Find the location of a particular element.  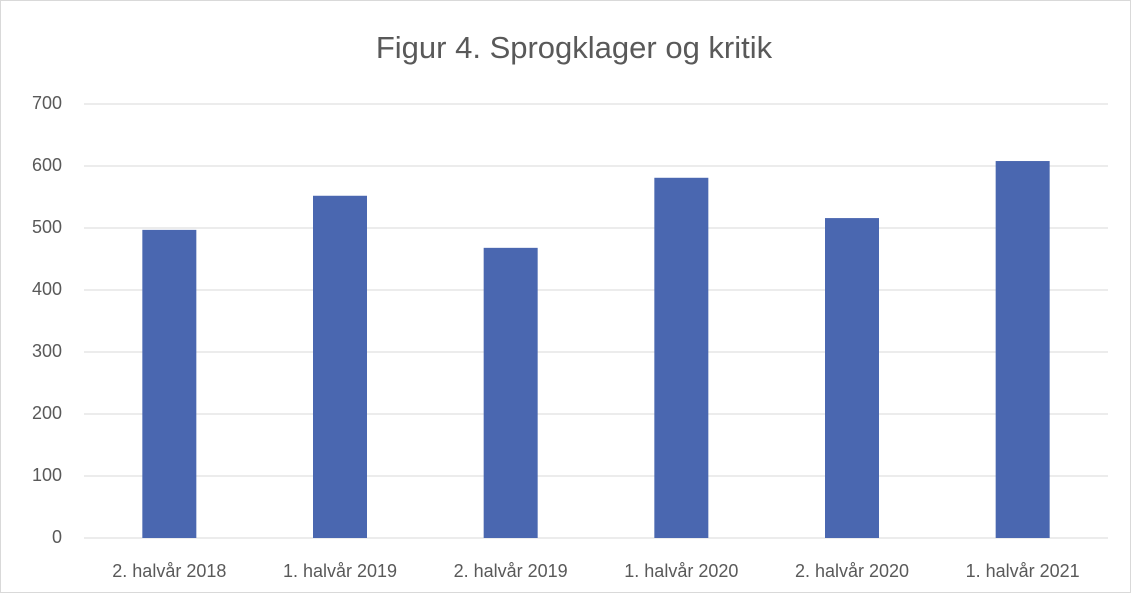

y-tick-label: 400 is located at coordinates (47, 289).